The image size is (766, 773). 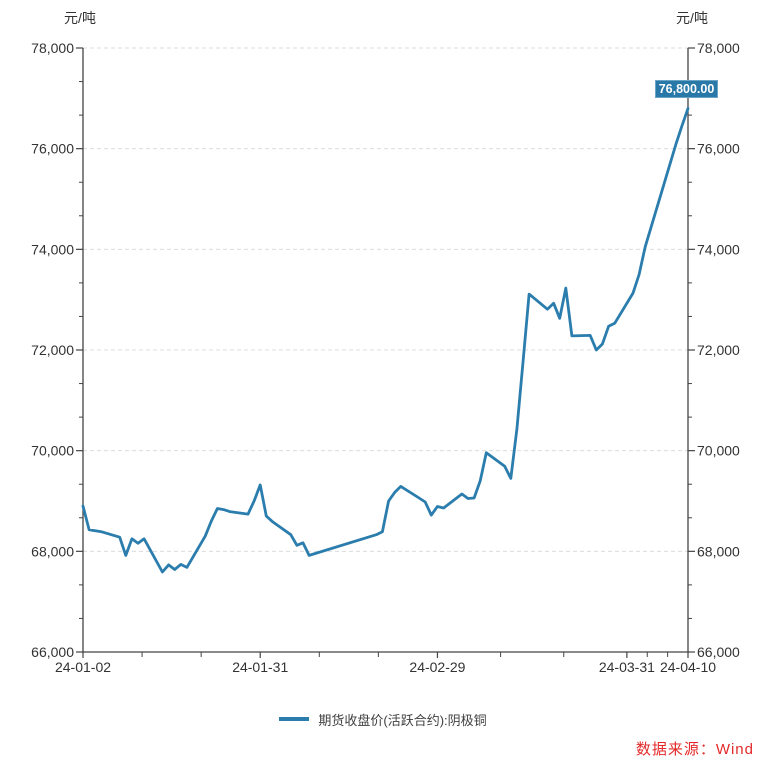 What do you see at coordinates (402, 720) in the screenshot?
I see `legend-series-label: 期货收盘价(活跃合约):阴极铜` at bounding box center [402, 720].